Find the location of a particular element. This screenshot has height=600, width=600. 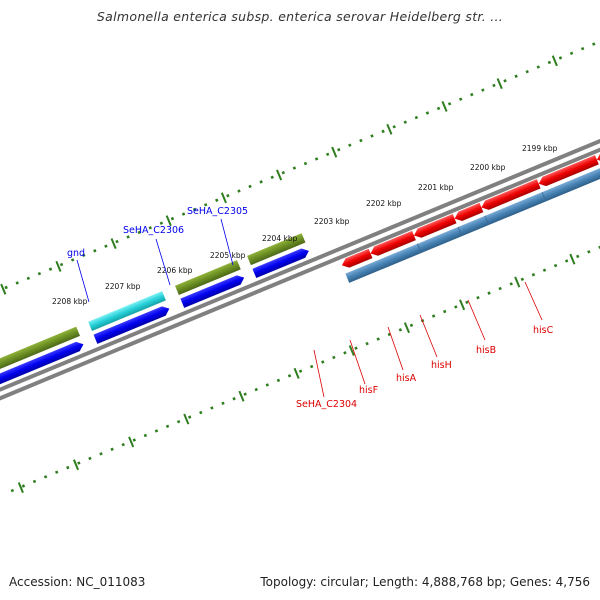

gene-label-hisH: hisH is located at coordinates (441, 365).